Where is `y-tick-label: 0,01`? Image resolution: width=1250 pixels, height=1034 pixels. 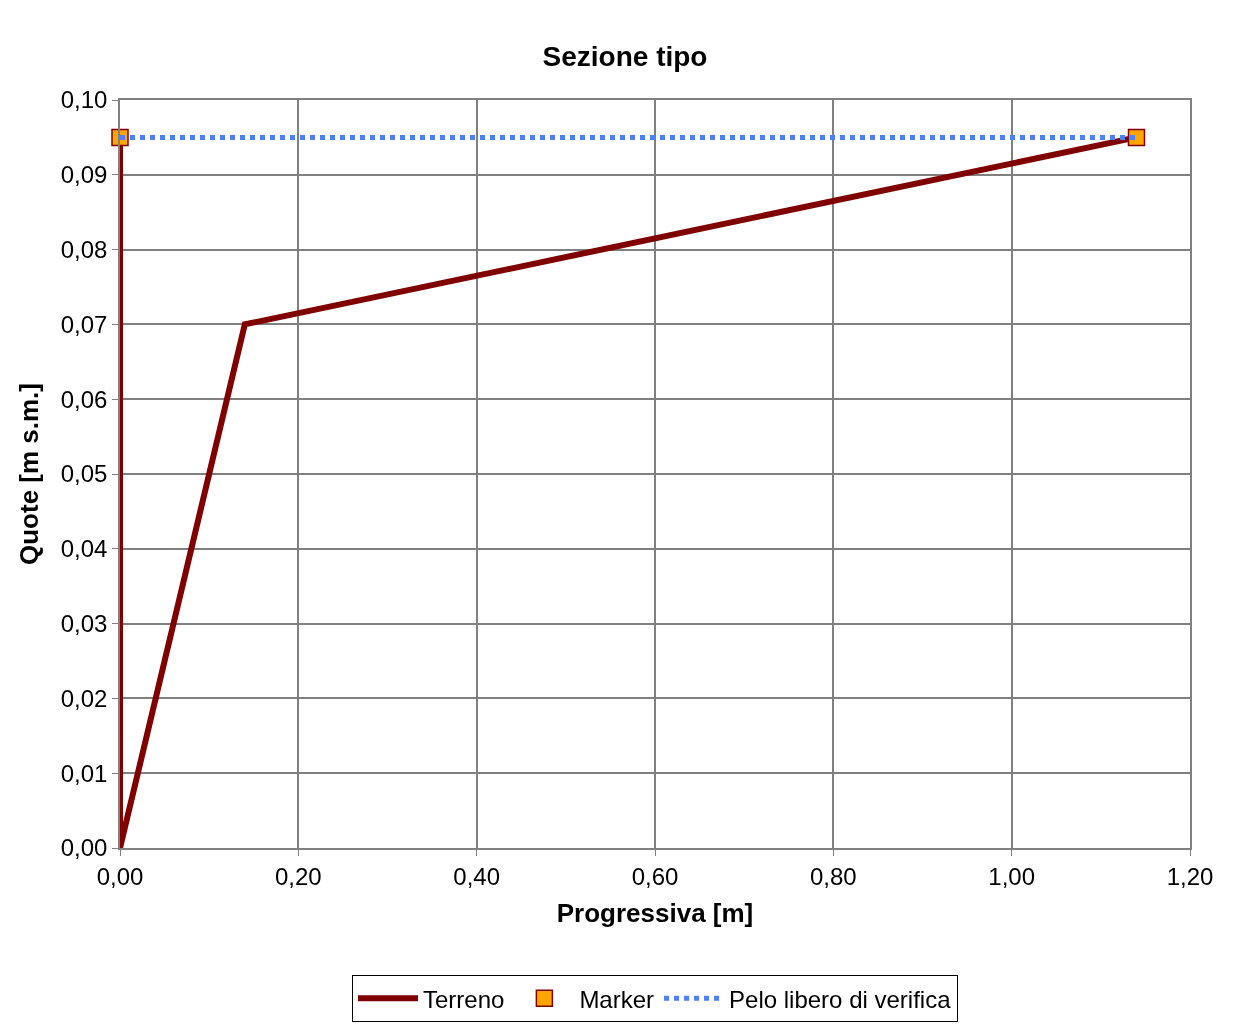
y-tick-label: 0,01 is located at coordinates (84, 773).